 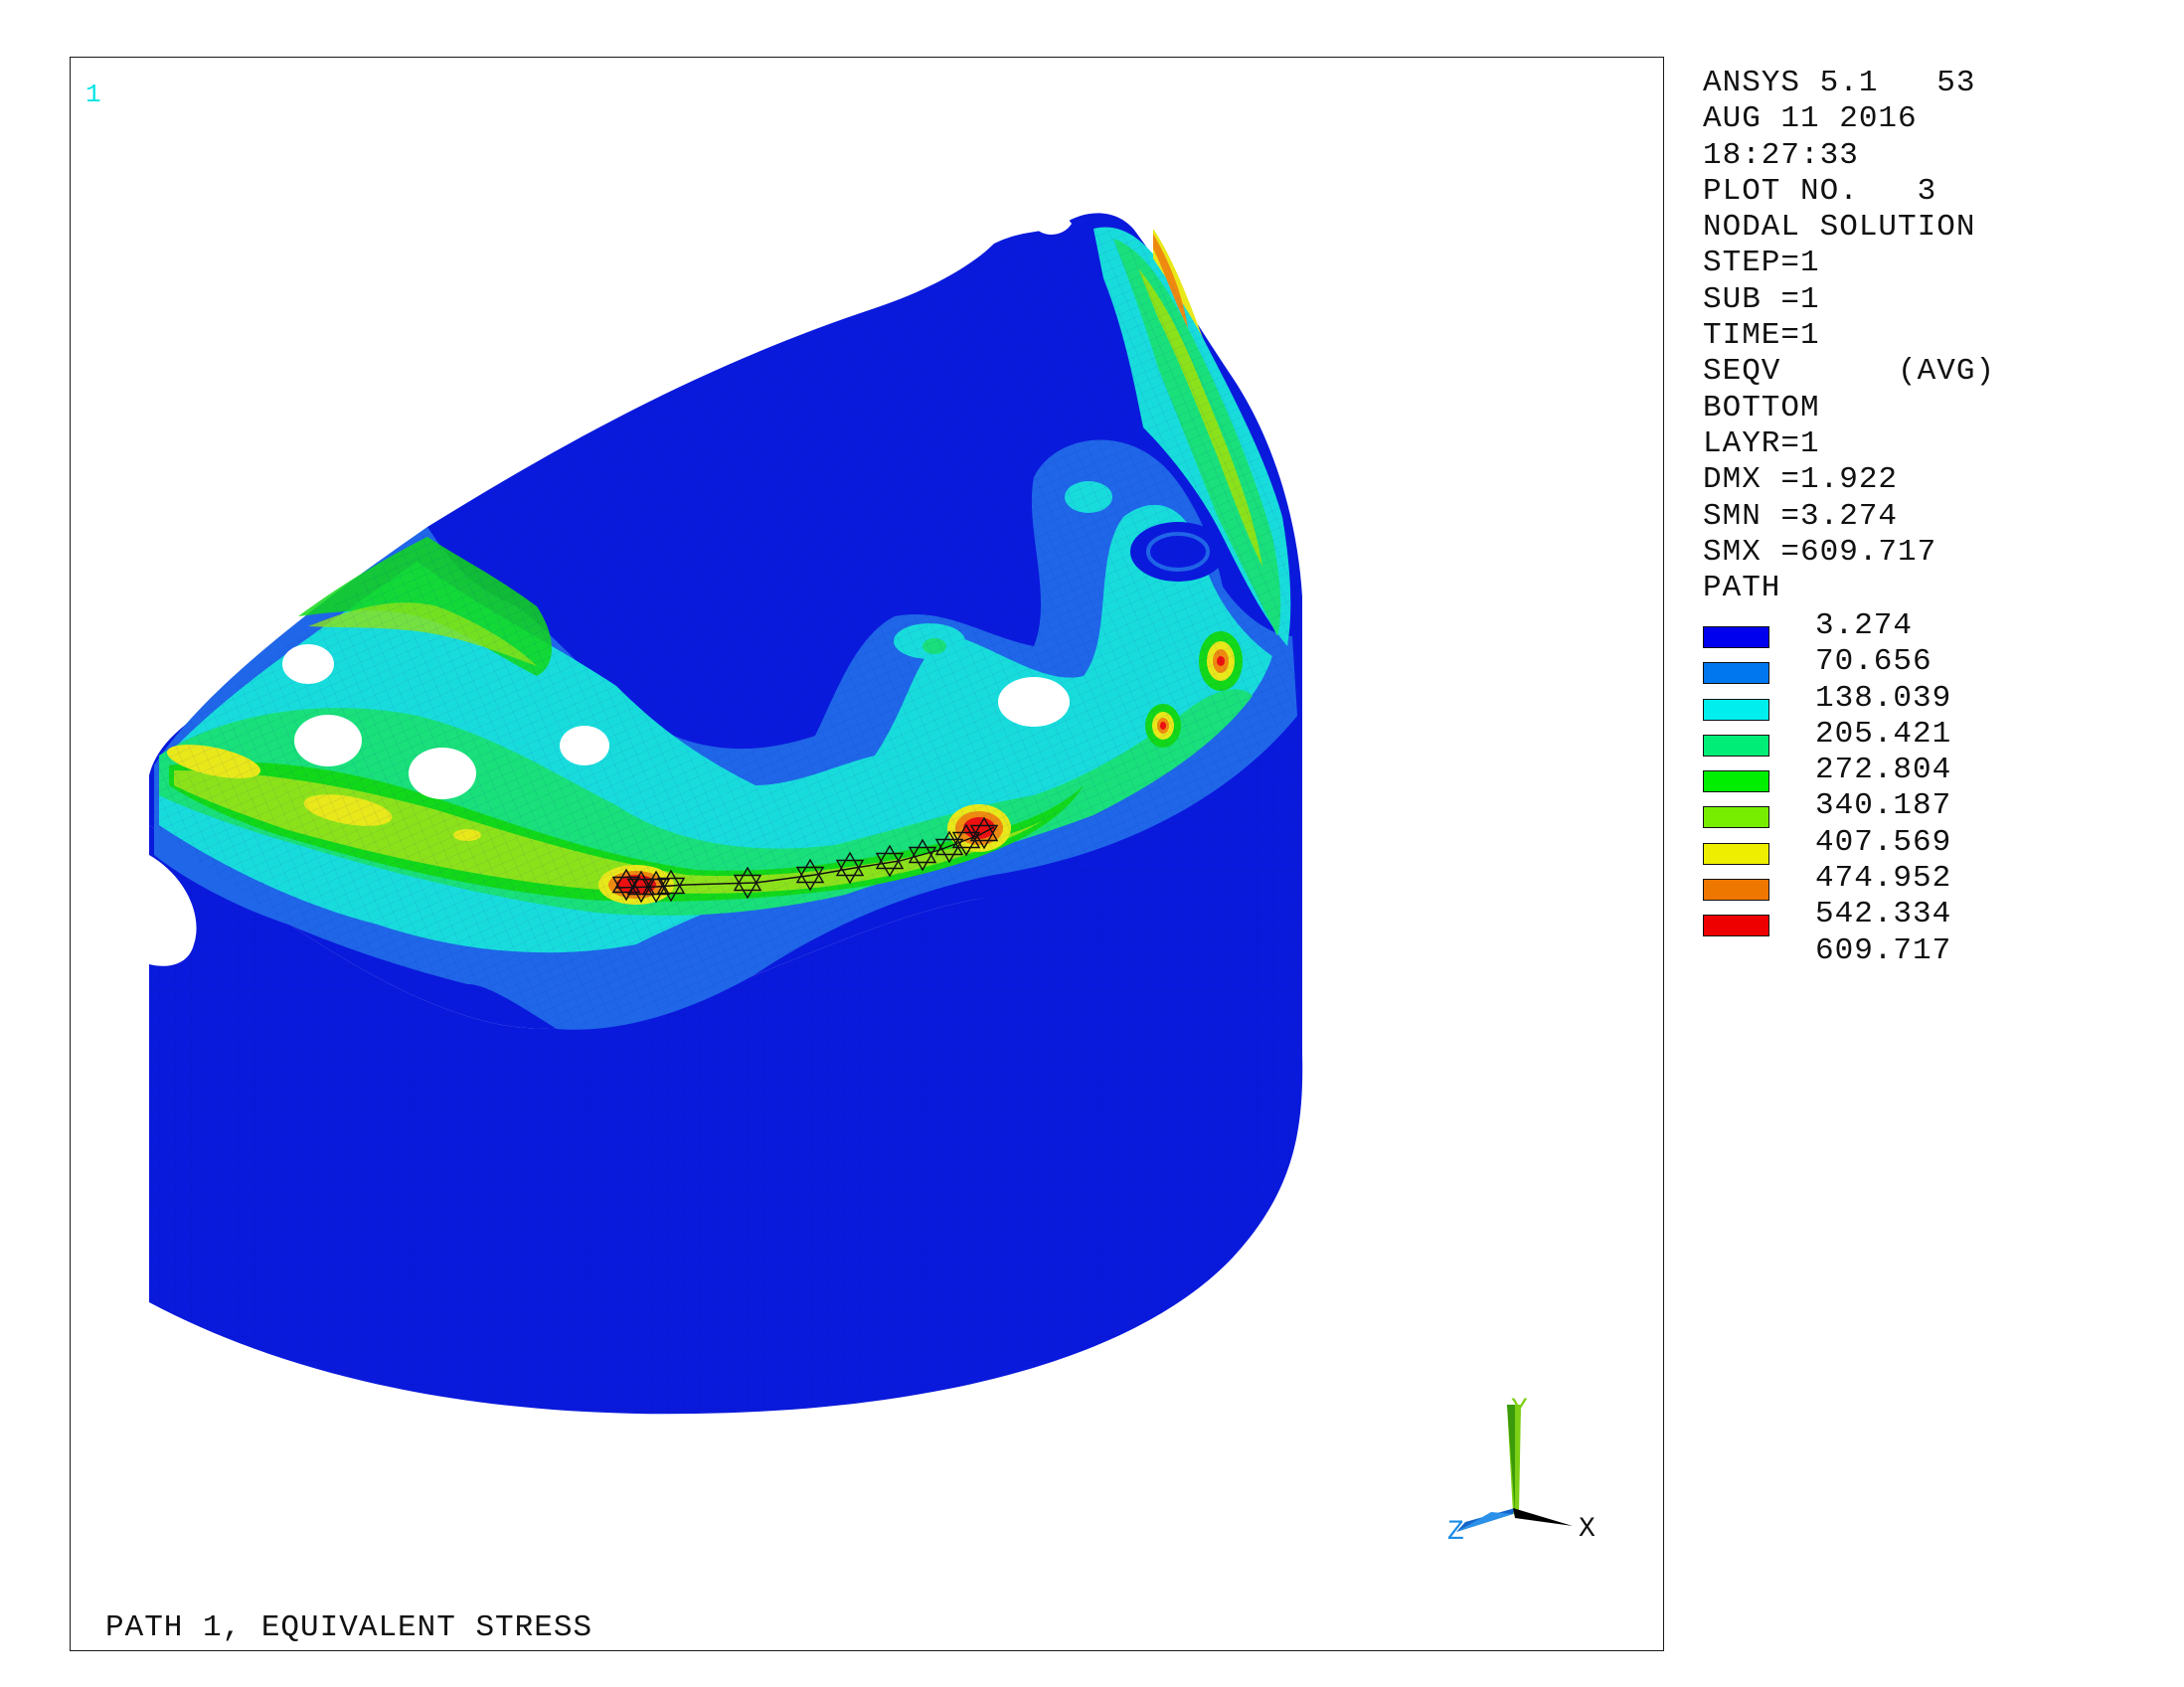 What do you see at coordinates (1810, 119) in the screenshot?
I see `info-line: AUG 11 2016` at bounding box center [1810, 119].